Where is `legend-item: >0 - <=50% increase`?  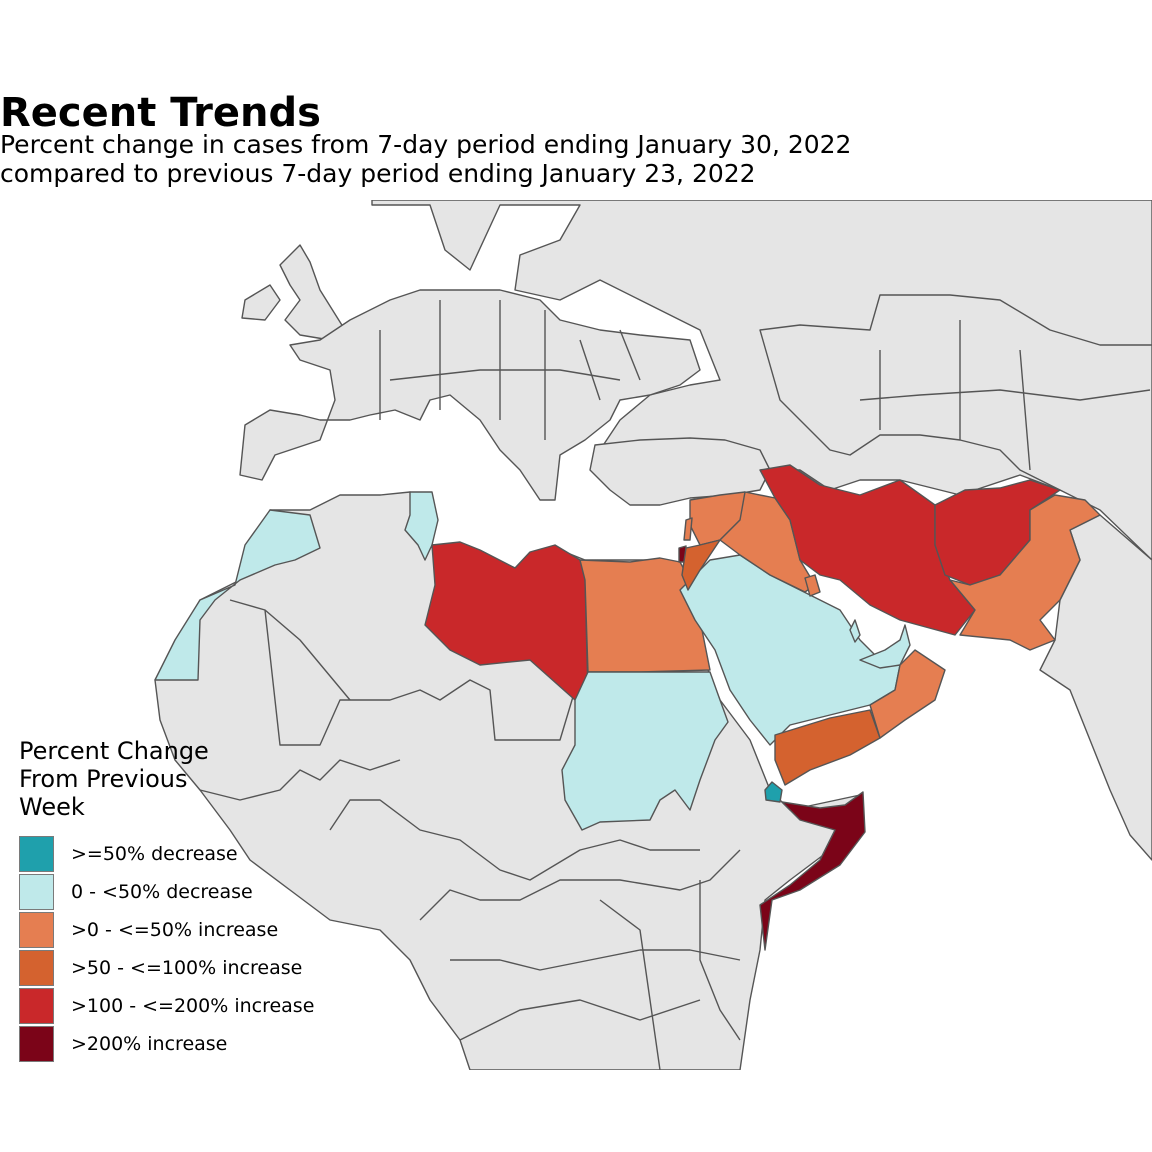
legend-item: >0 - <=50% increase is located at coordinates (166, 930).